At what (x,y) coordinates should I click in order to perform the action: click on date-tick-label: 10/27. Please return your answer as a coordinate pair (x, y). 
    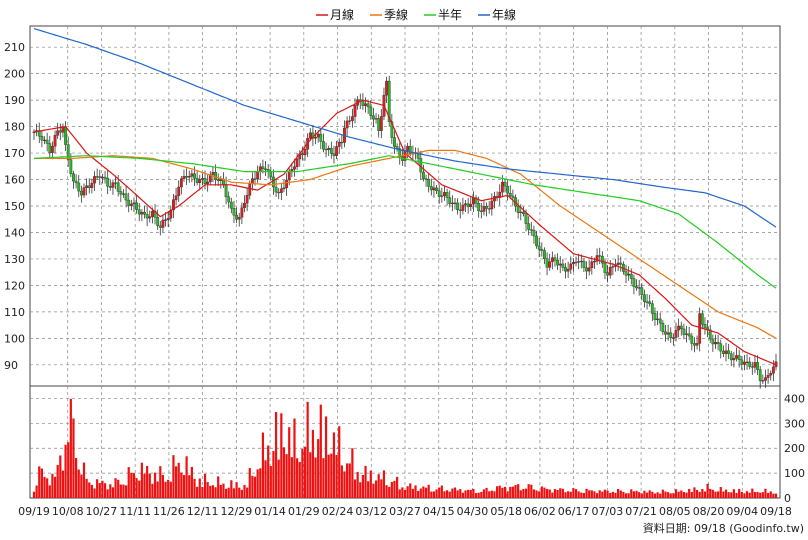
    Looking at the image, I should click on (102, 511).